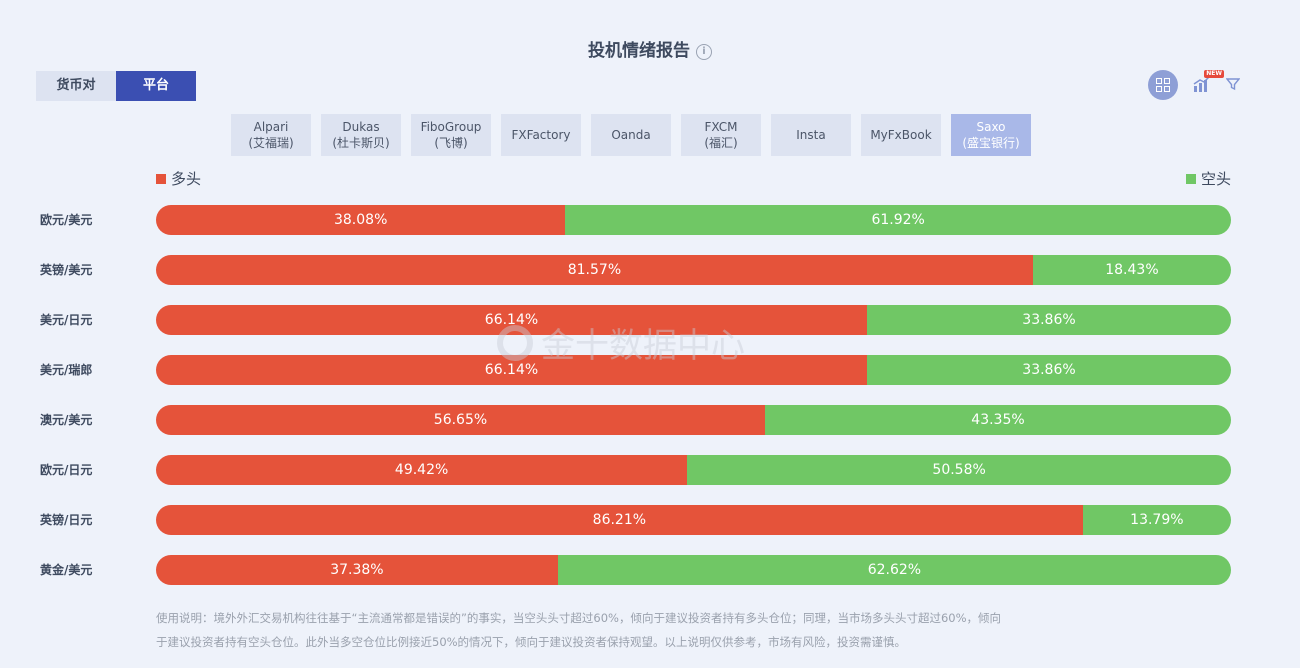 The width and height of the screenshot is (1300, 668). What do you see at coordinates (997, 420) in the screenshot?
I see `bar-short-segment: 43.35%` at bounding box center [997, 420].